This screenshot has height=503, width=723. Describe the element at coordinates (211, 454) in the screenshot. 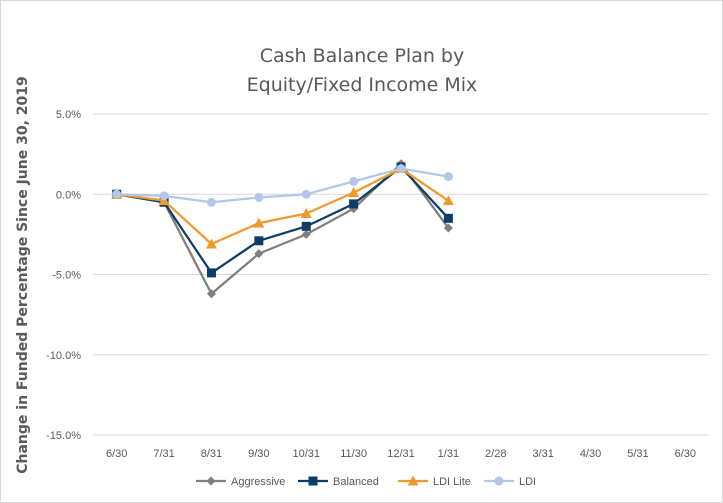

I see `x-tick-label: 8/31` at that location.